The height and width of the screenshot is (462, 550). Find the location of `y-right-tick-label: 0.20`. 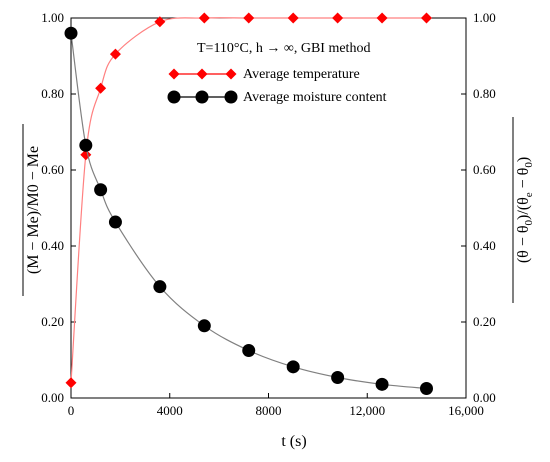

y-right-tick-label: 0.20 is located at coordinates (484, 321).